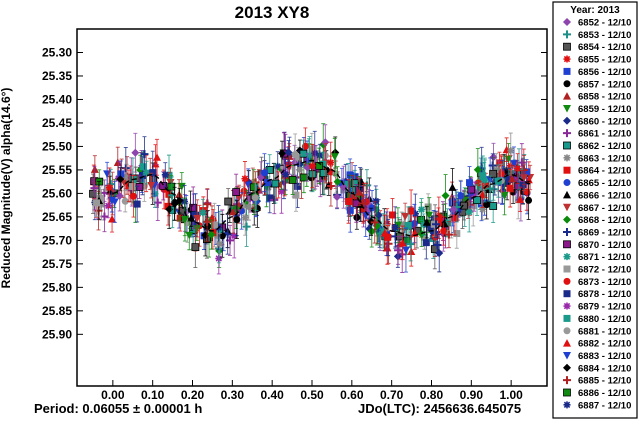 This screenshot has height=427, width=640. Describe the element at coordinates (604, 368) in the screenshot. I see `legend-label: 6884 - 12/10` at that location.